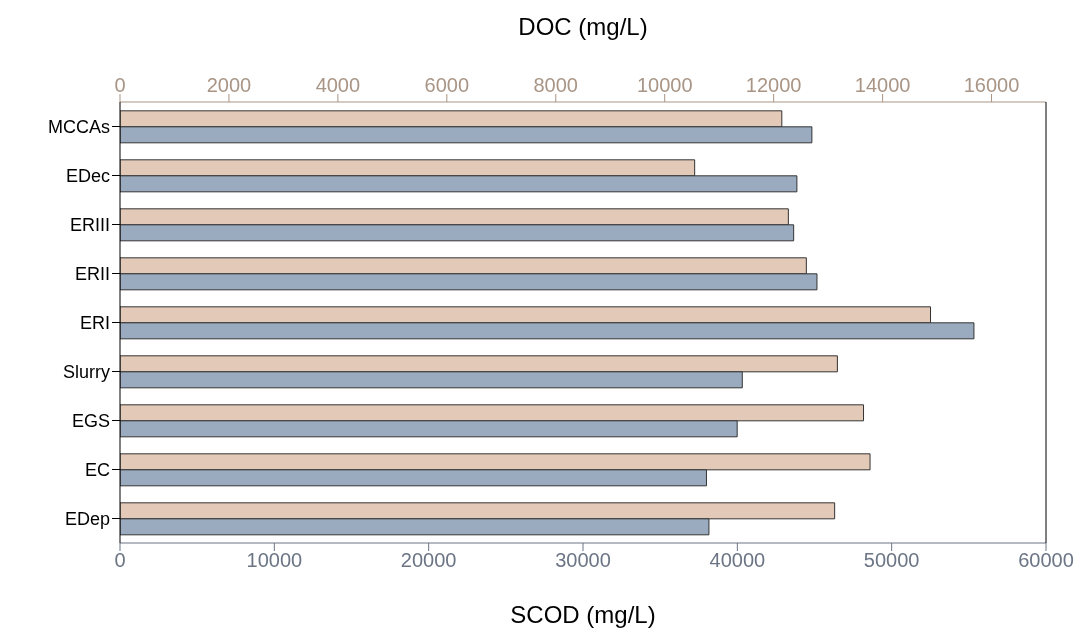 The height and width of the screenshot is (641, 1086). Describe the element at coordinates (447, 85) in the screenshot. I see `x2-tick-label: 6000` at that location.